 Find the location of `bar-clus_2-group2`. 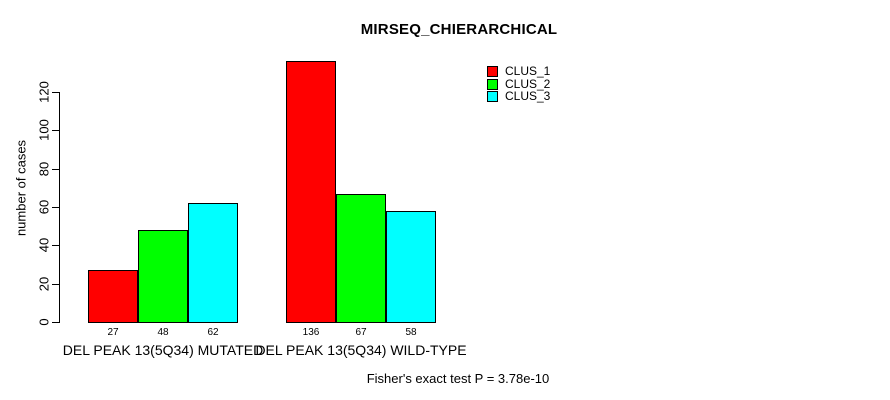

bar-clus_2-group2 is located at coordinates (361, 258).